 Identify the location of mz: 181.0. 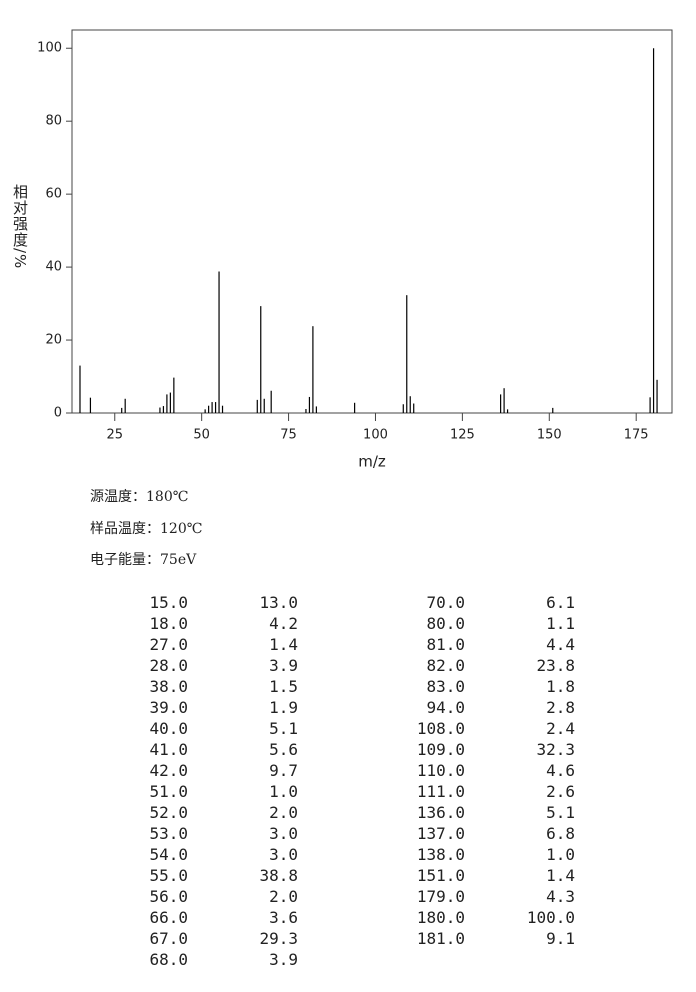
(440, 938).